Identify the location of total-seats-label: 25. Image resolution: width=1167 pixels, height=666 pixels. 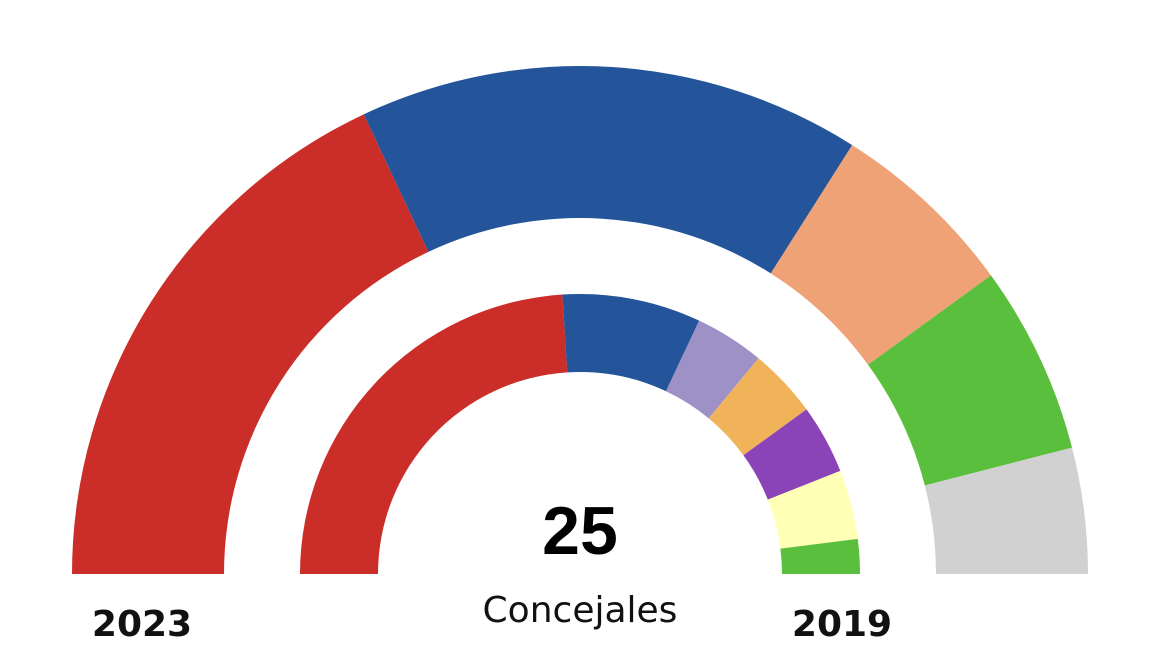
(580, 531).